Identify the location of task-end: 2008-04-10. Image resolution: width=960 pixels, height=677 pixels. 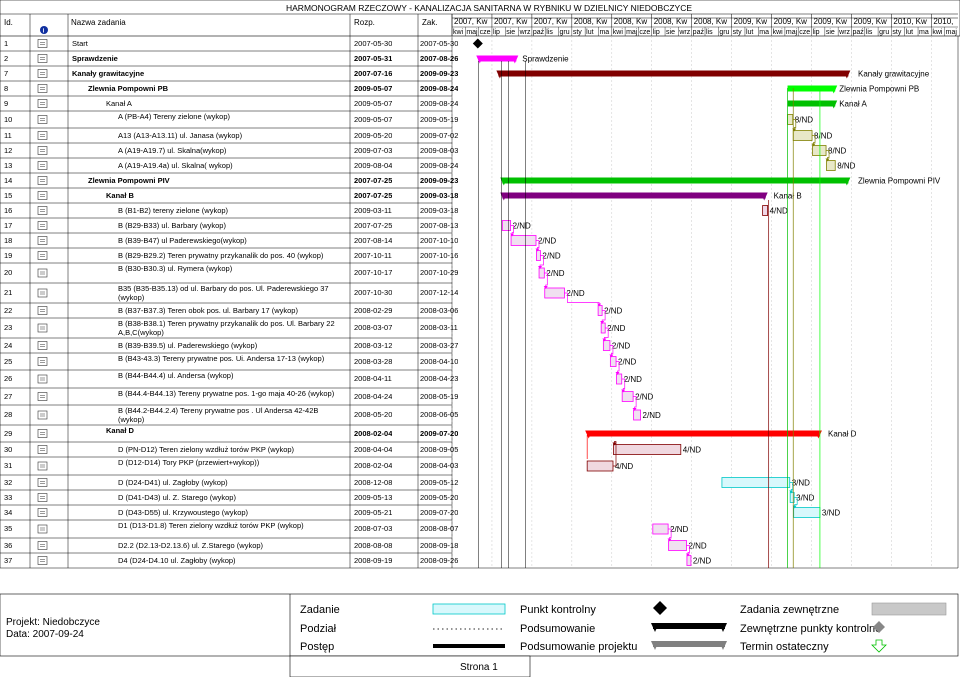
(439, 361).